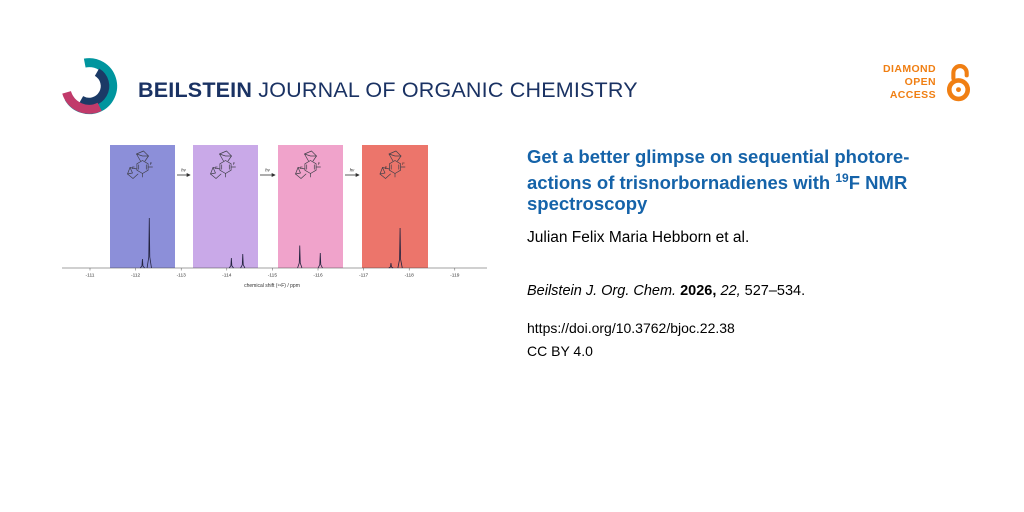 The image size is (1024, 512). I want to click on title-line-2-pre: actions of trisnorbornadienes with, so click(681, 182).